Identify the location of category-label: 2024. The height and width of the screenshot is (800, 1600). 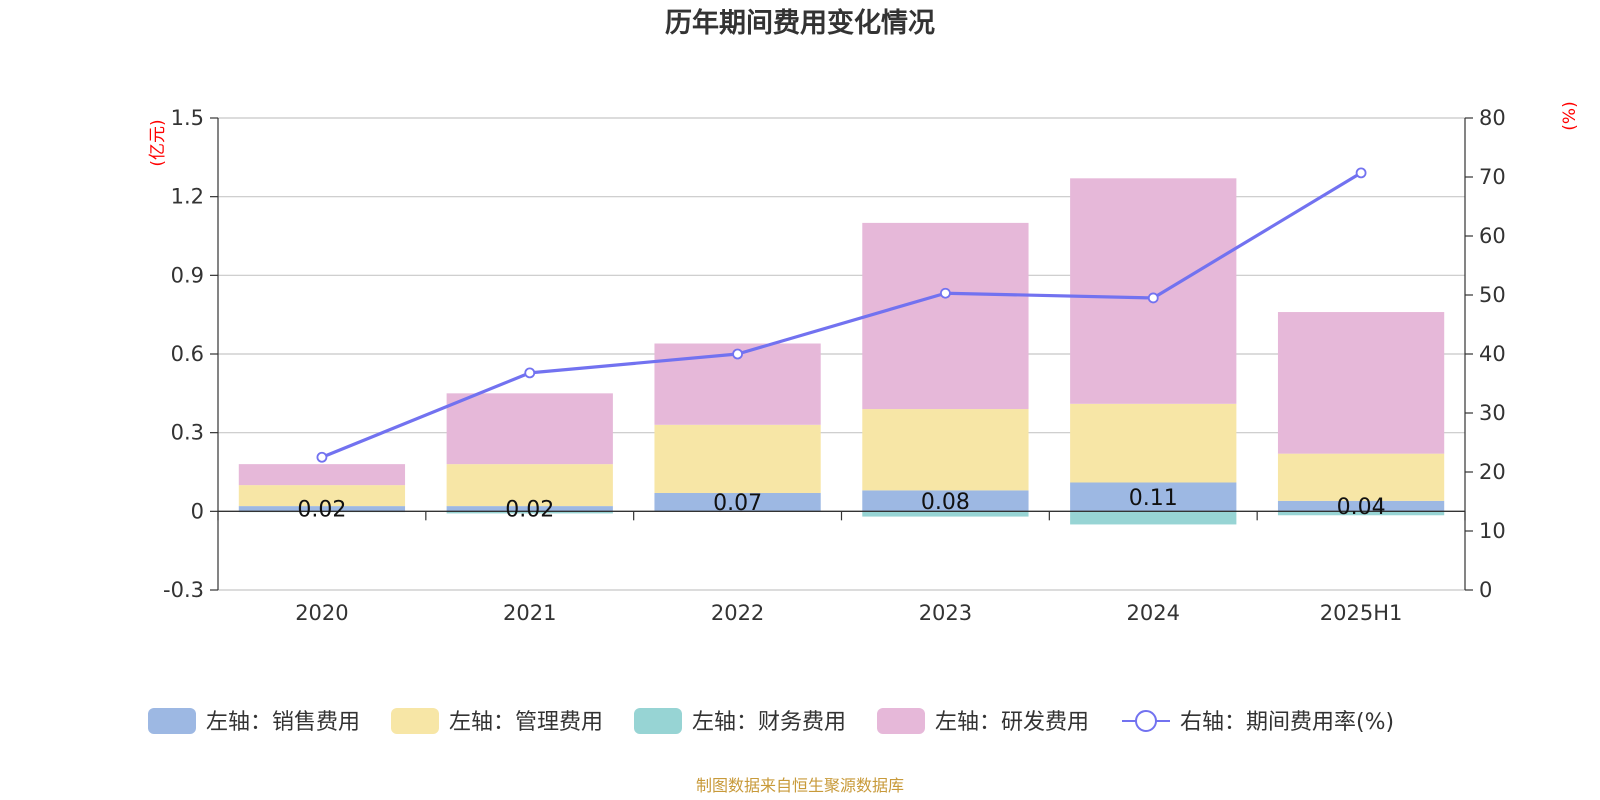
(1153, 613).